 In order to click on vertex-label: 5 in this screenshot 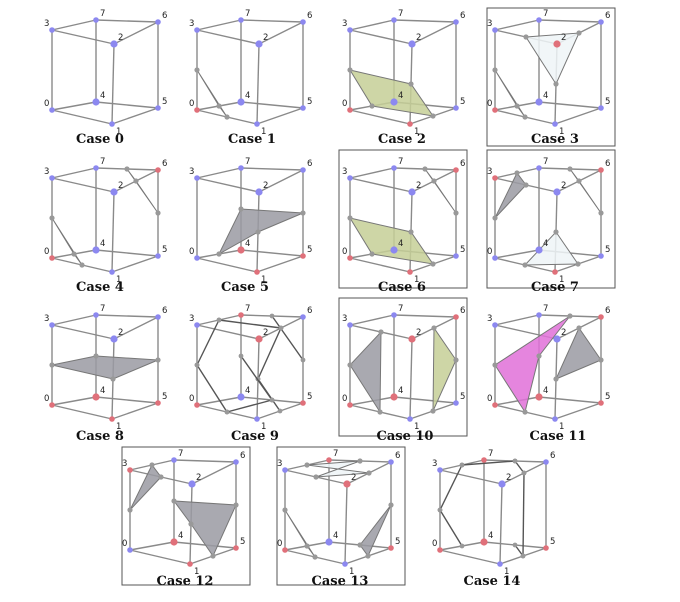, I will do `click(164, 250)`.